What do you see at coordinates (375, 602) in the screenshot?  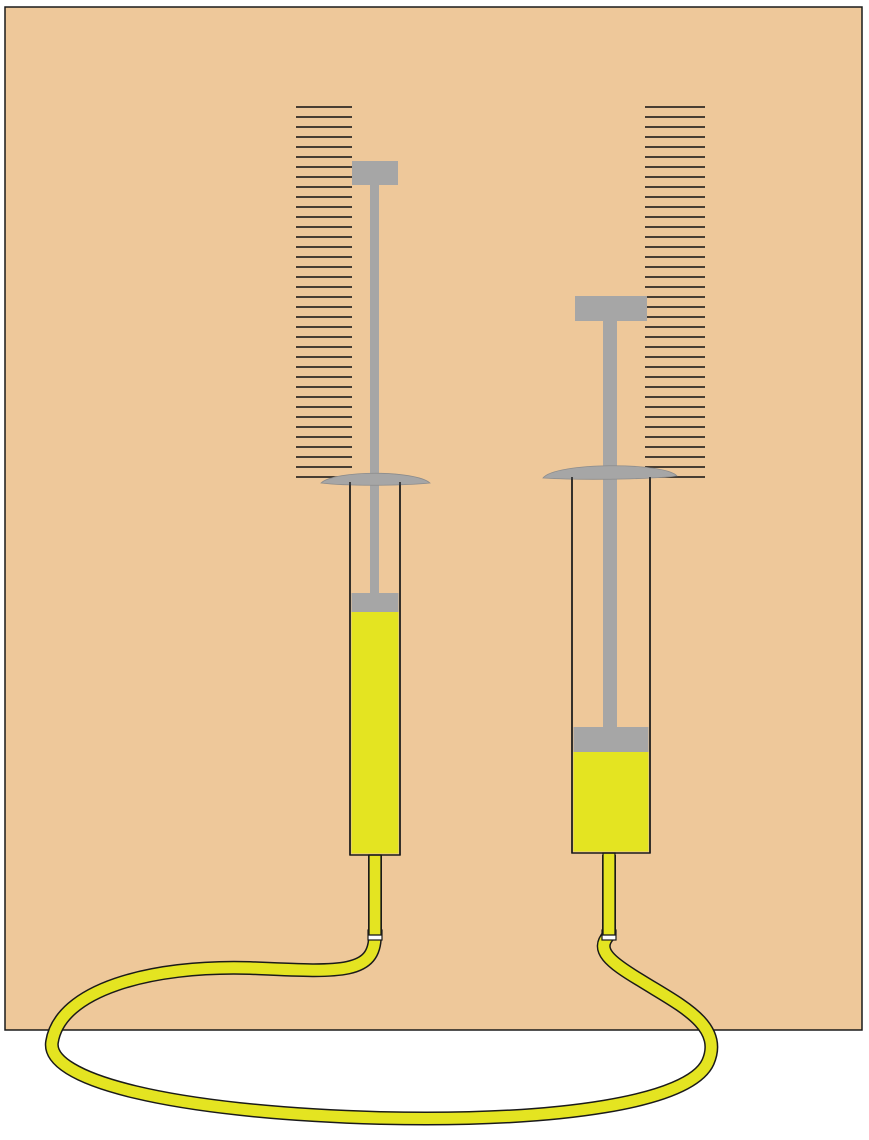 I see `left-syringe-plunger-head` at bounding box center [375, 602].